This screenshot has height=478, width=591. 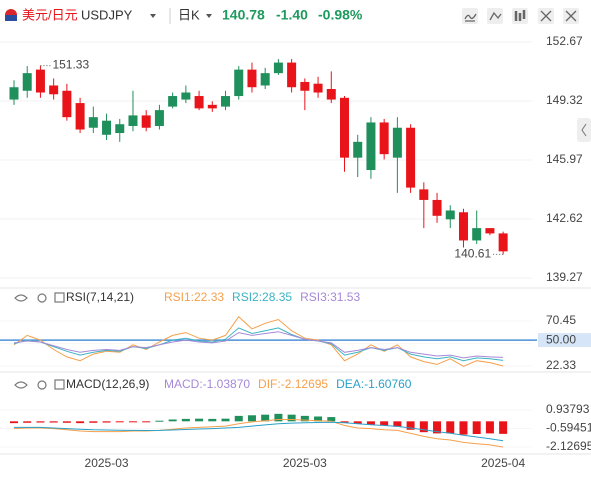 I want to click on side-toggle, so click(x=584, y=130).